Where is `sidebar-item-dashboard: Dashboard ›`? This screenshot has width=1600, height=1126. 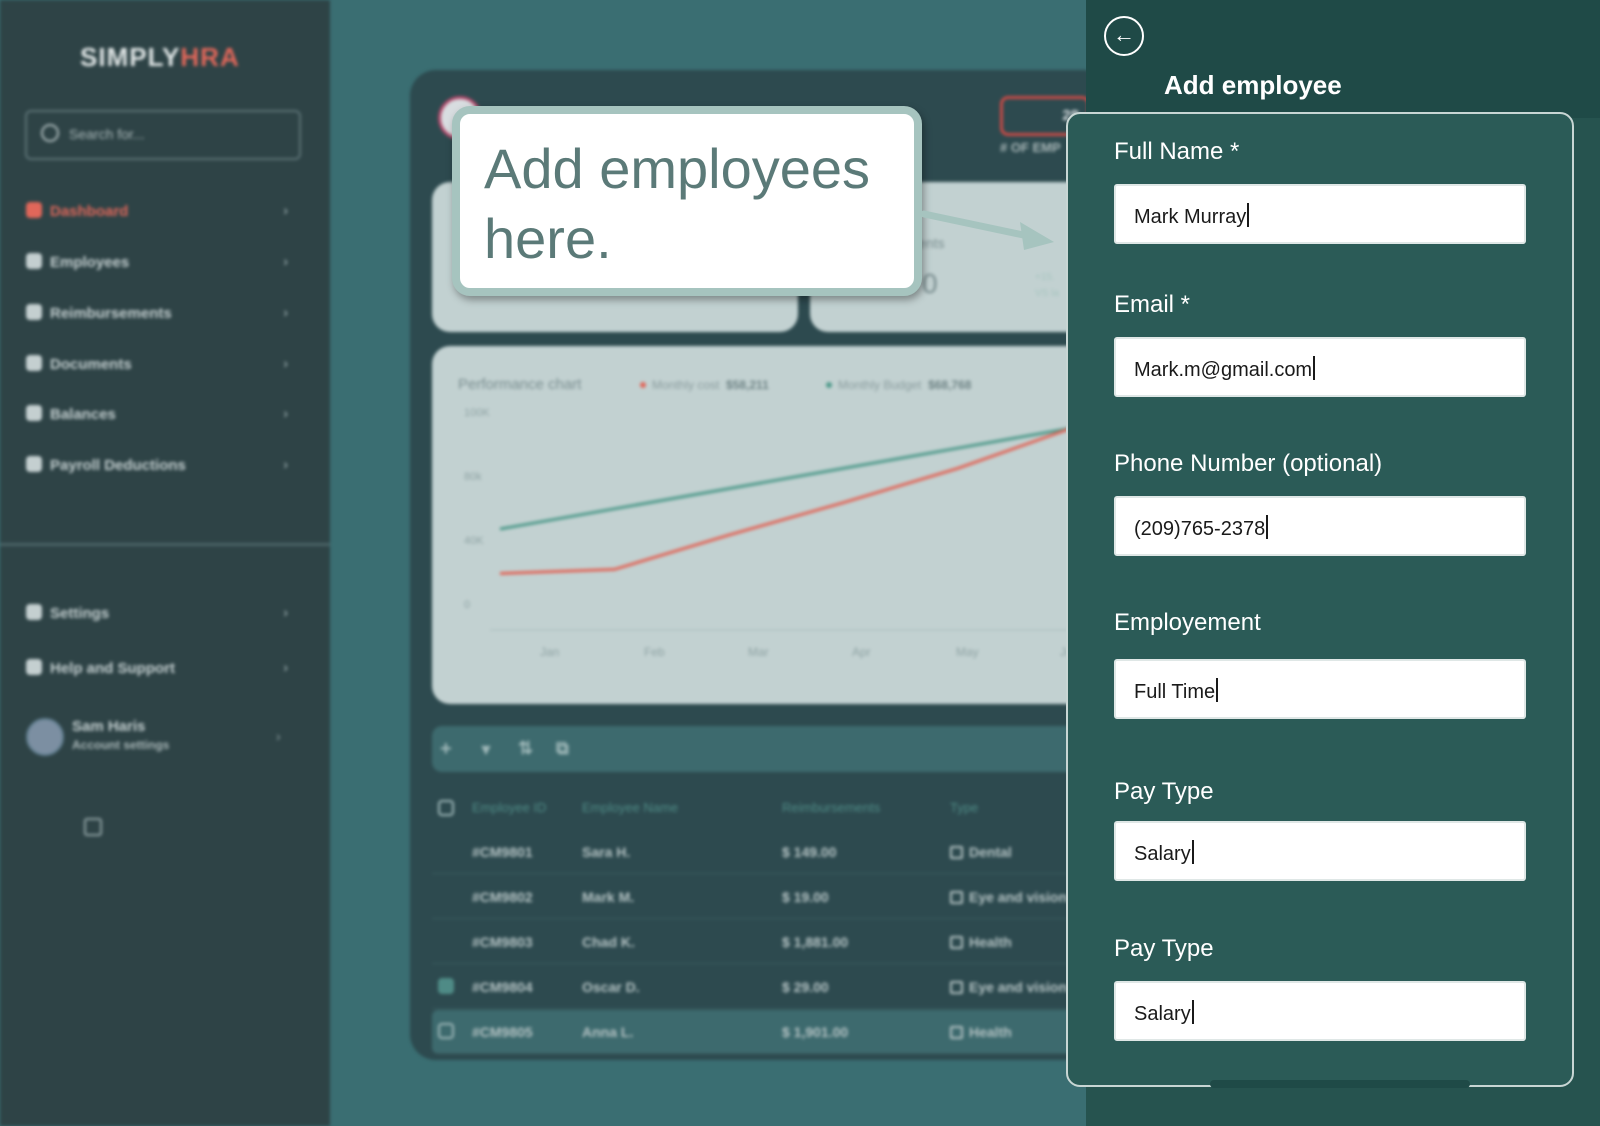
sidebar-item-dashboard: Dashboard › is located at coordinates (157, 217).